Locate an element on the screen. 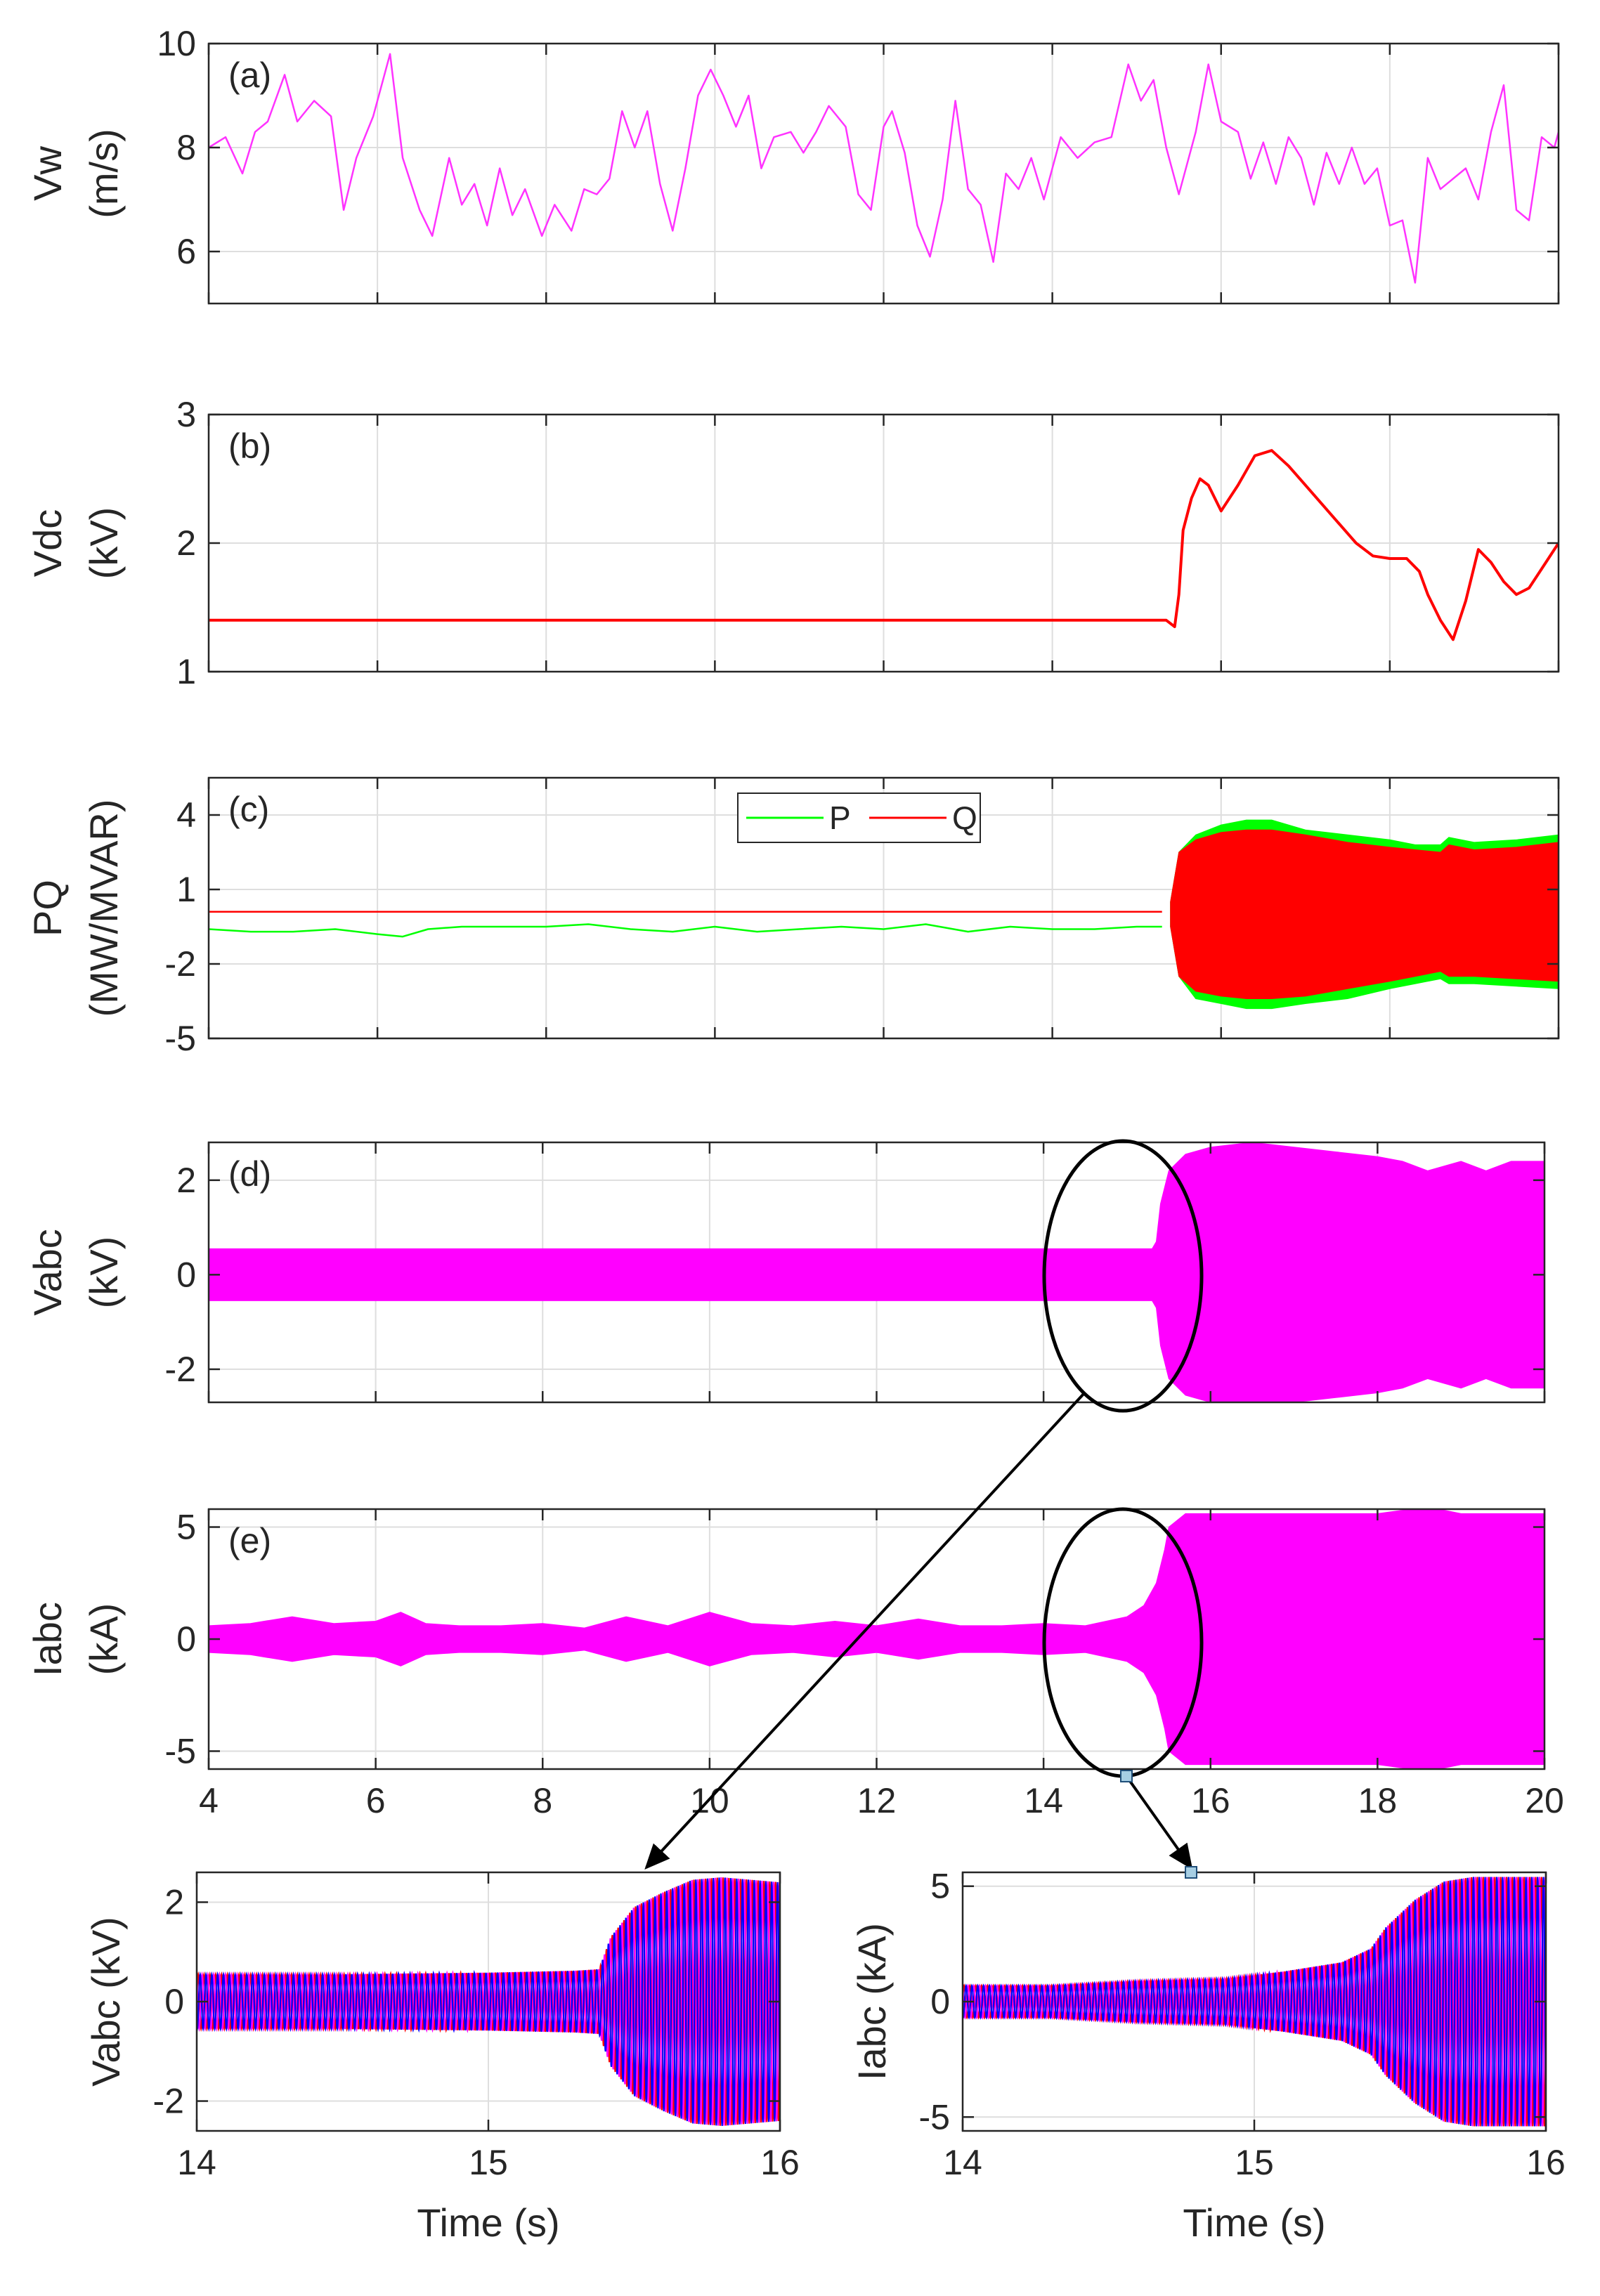 This screenshot has height=2296, width=1600. y-axis-label: Iabc is located at coordinates (47, 1639).